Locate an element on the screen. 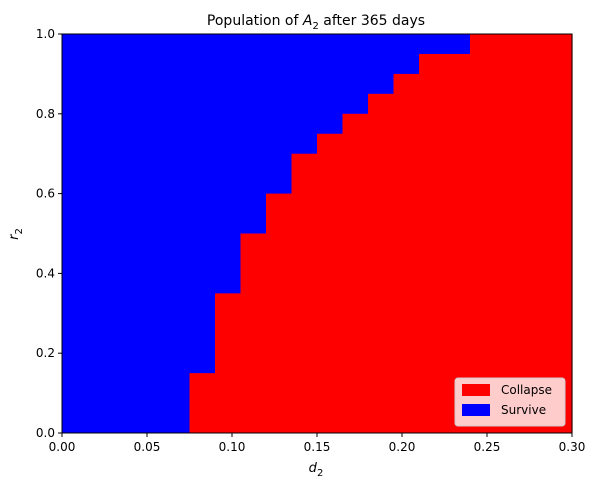  chart-title: Population of A2 after 365 days is located at coordinates (316, 22).